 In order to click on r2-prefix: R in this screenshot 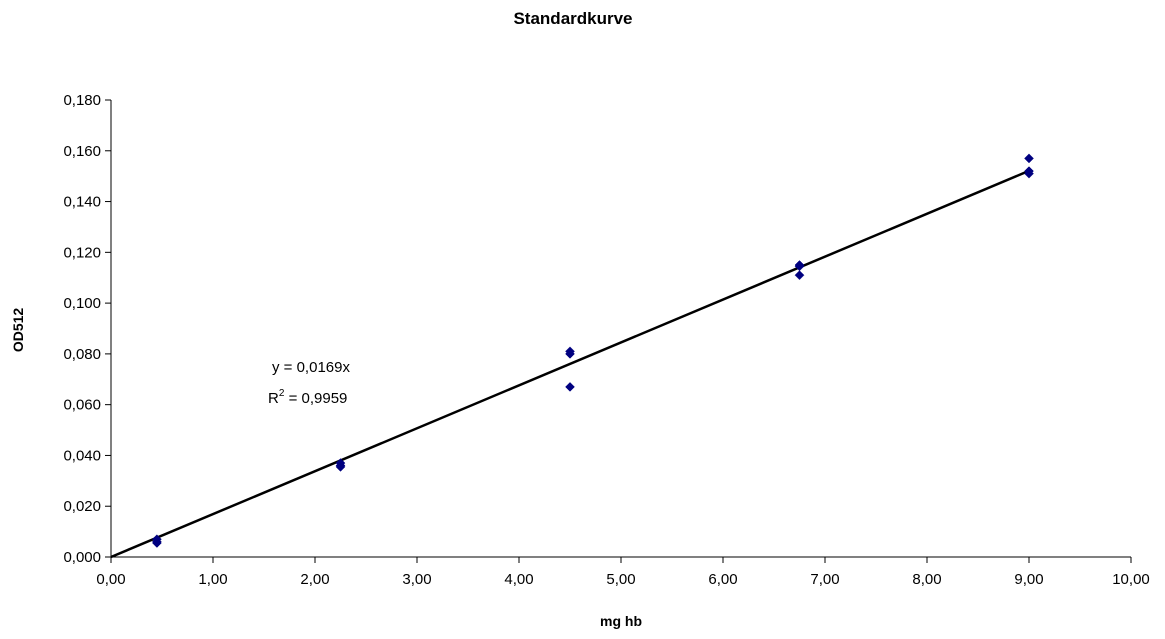, I will do `click(273, 398)`.